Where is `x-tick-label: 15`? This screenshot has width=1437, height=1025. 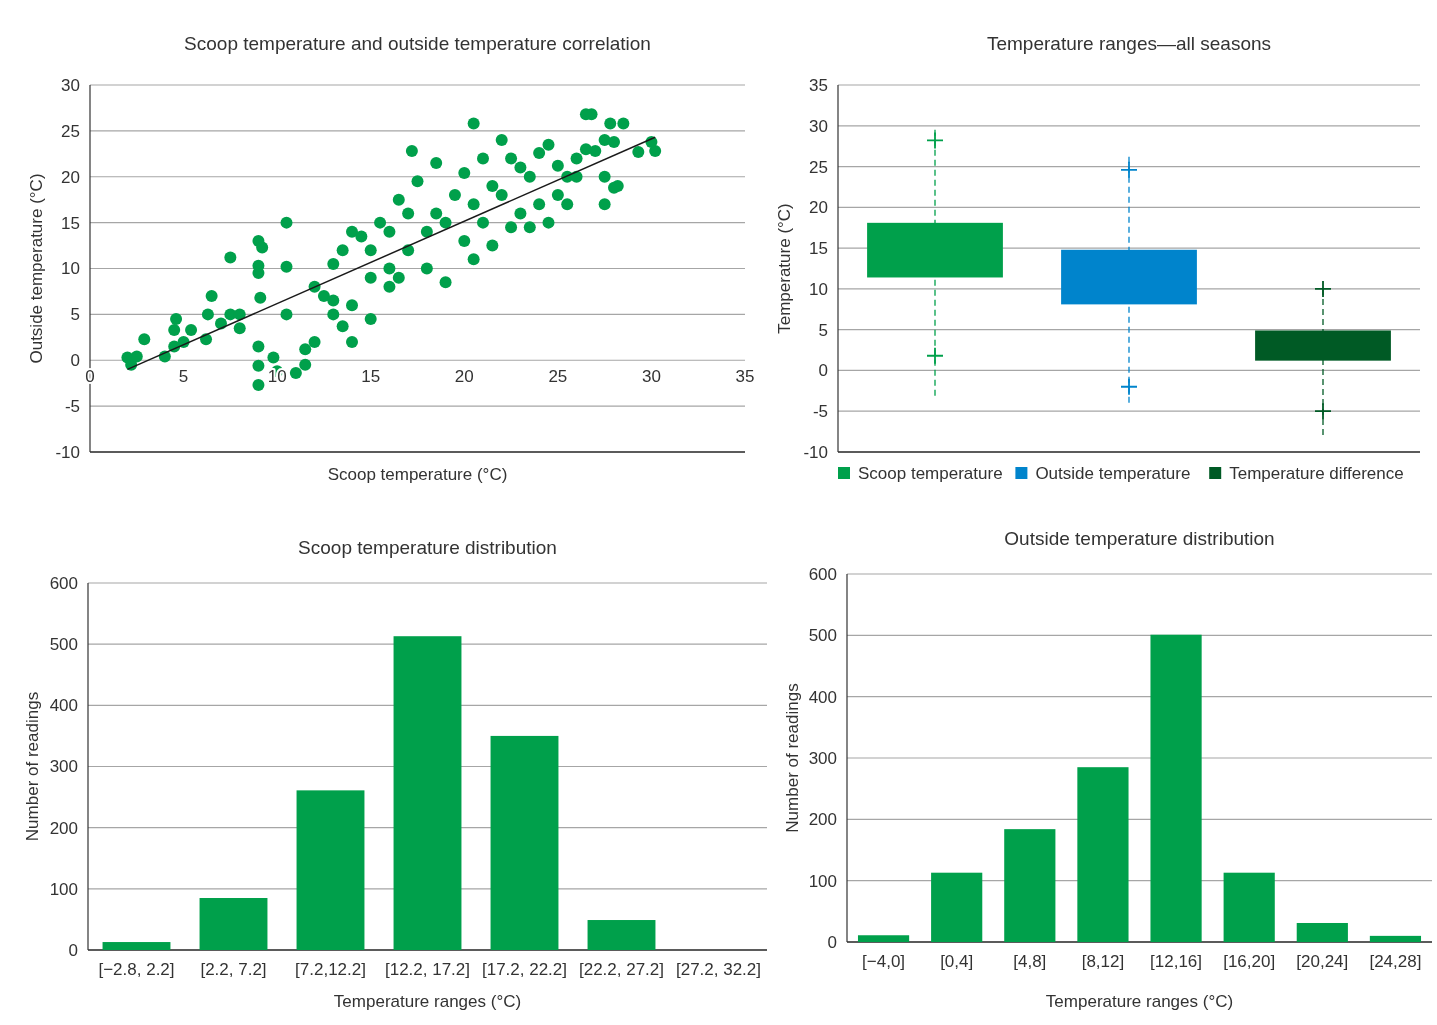 x-tick-label: 15 is located at coordinates (371, 377).